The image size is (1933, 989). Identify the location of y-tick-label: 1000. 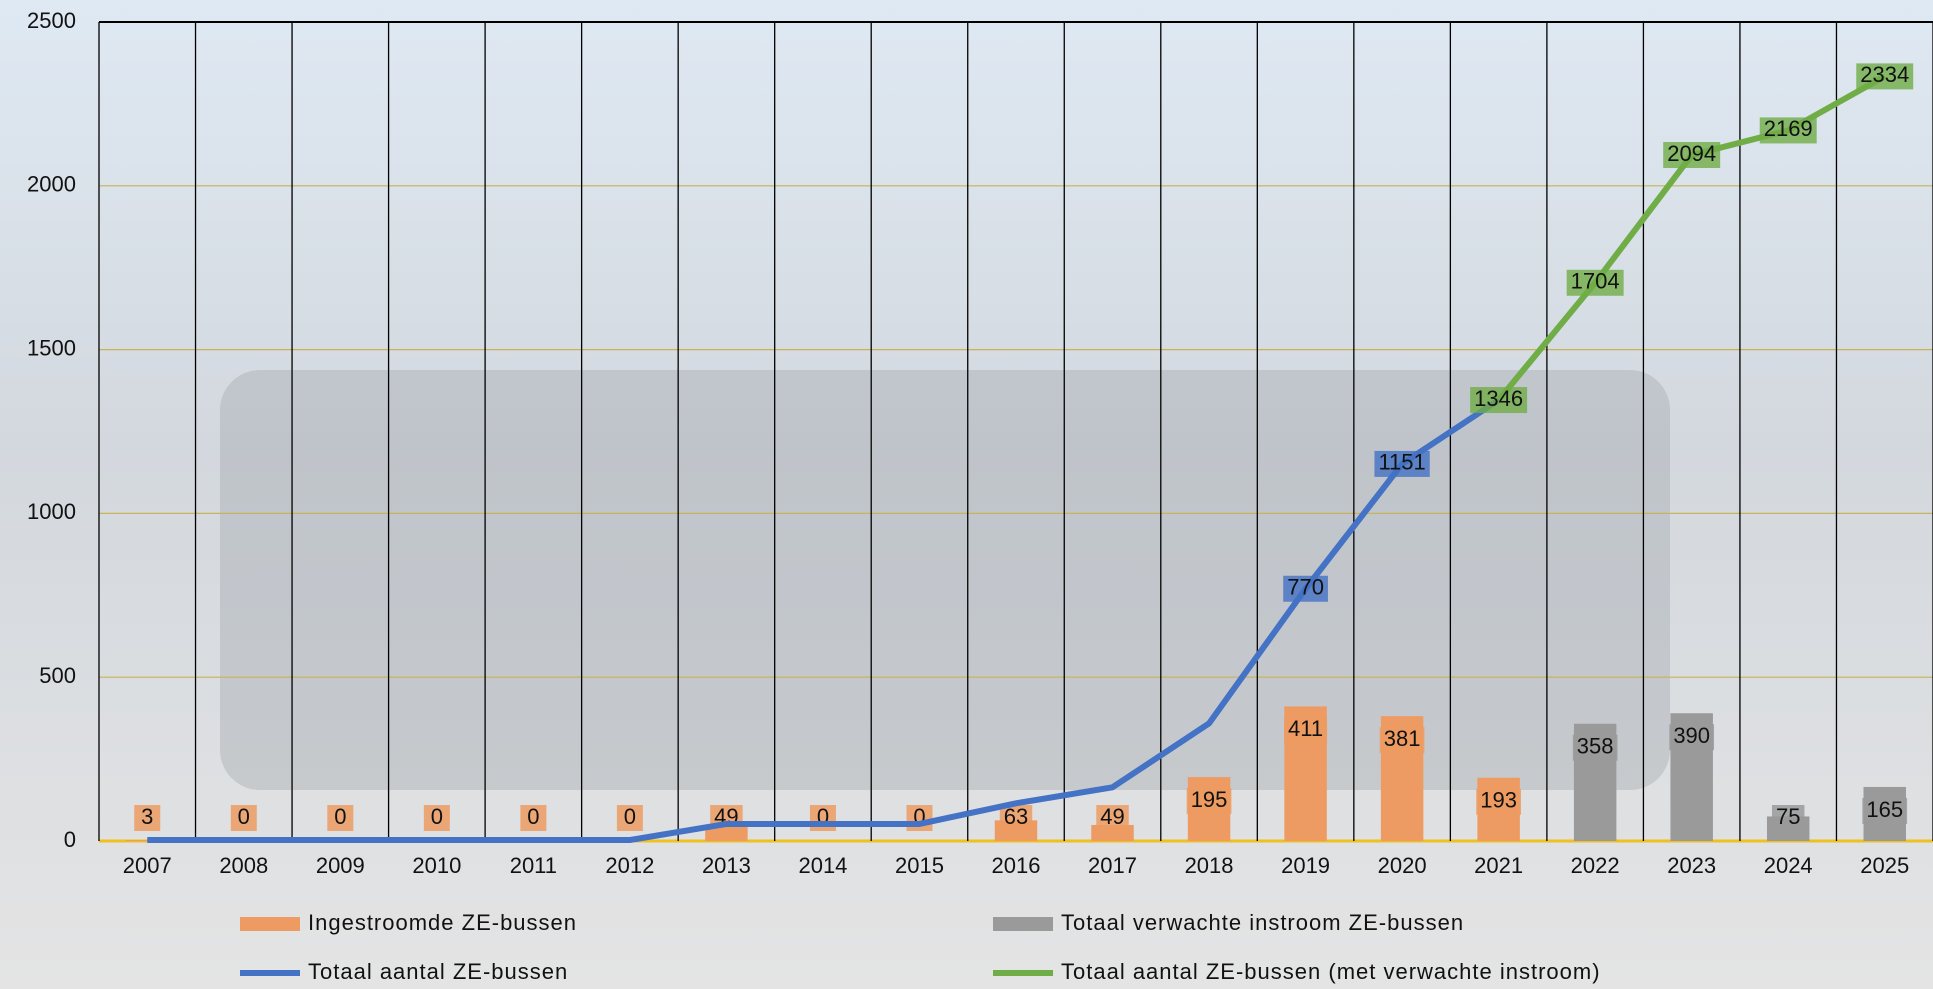
(51, 511).